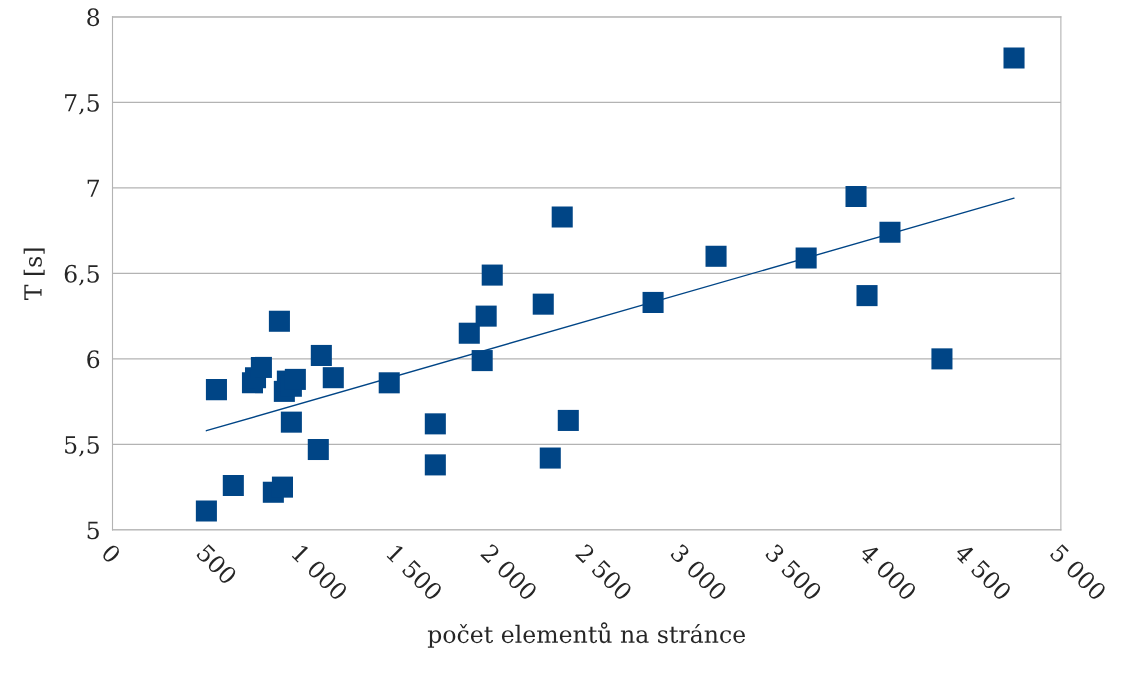 Image resolution: width=1125 pixels, height=675 pixels. I want to click on x-tick-label: 4 000, so click(888, 572).